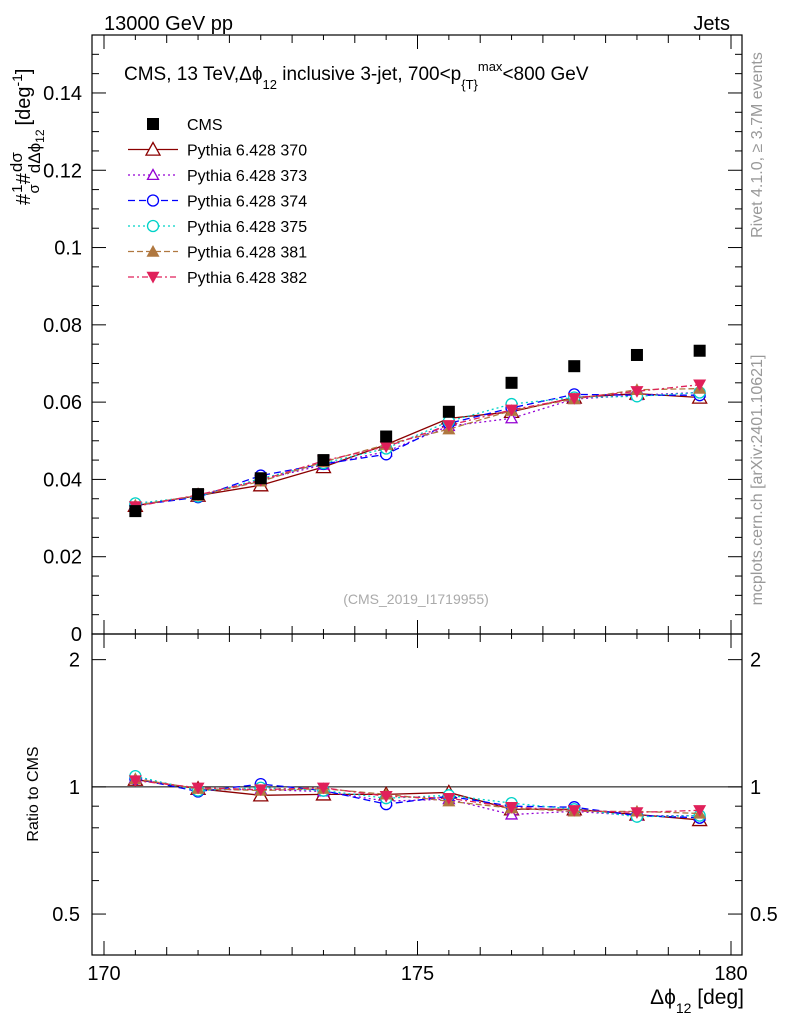 The image size is (786, 1024). What do you see at coordinates (62, 403) in the screenshot?
I see `y-tick-label-main: 0.06` at bounding box center [62, 403].